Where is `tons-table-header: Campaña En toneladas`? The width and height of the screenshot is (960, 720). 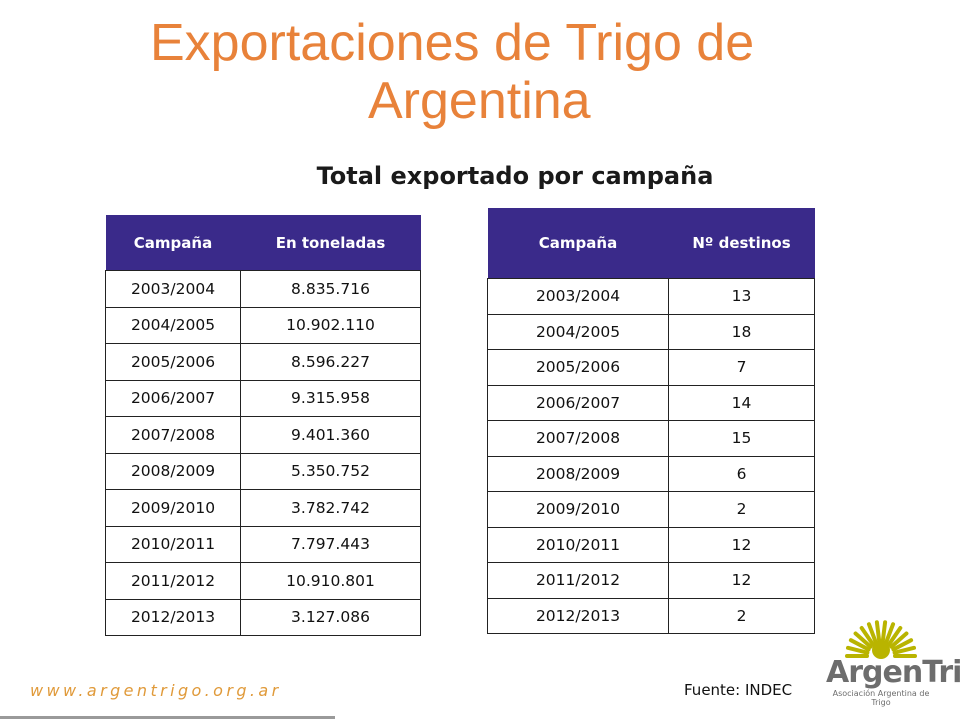 tons-table-header: Campaña En toneladas is located at coordinates (263, 243).